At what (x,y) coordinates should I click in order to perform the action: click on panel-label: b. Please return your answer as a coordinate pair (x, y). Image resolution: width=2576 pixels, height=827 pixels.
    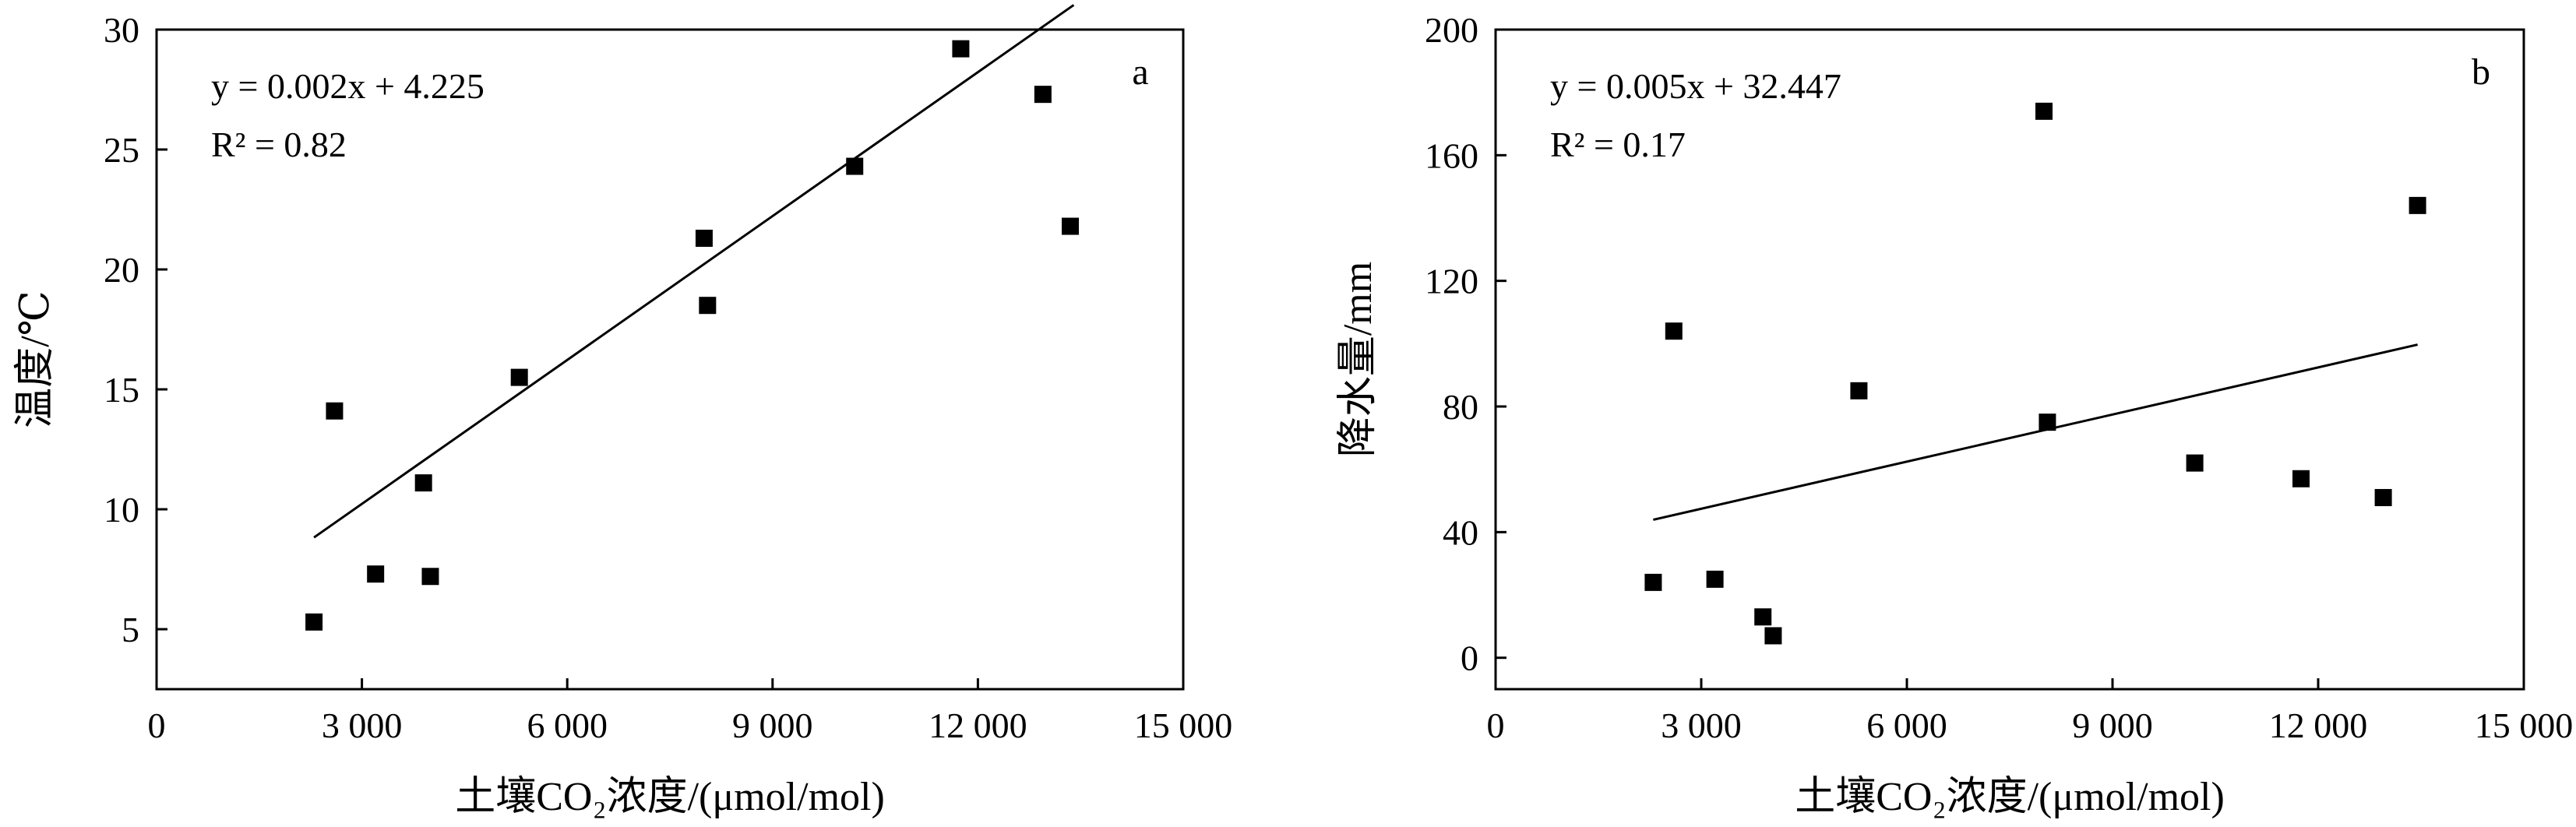
    Looking at the image, I should click on (2481, 72).